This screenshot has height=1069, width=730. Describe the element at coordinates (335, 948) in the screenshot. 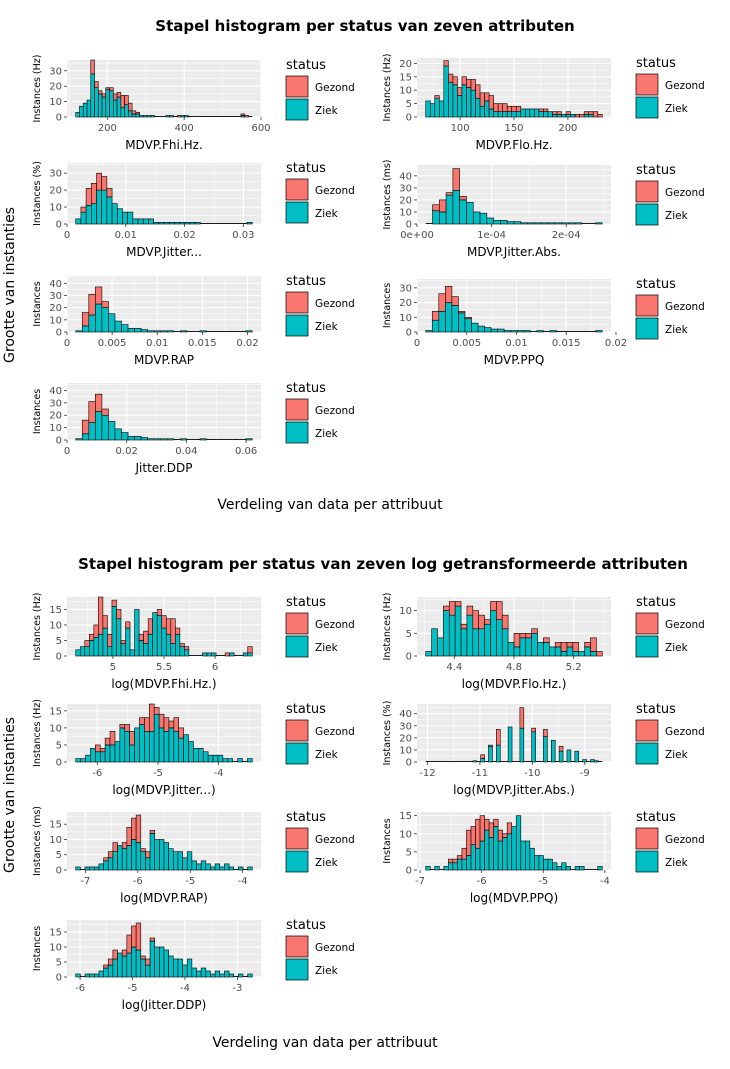

I see `legend-label: Gezond` at that location.